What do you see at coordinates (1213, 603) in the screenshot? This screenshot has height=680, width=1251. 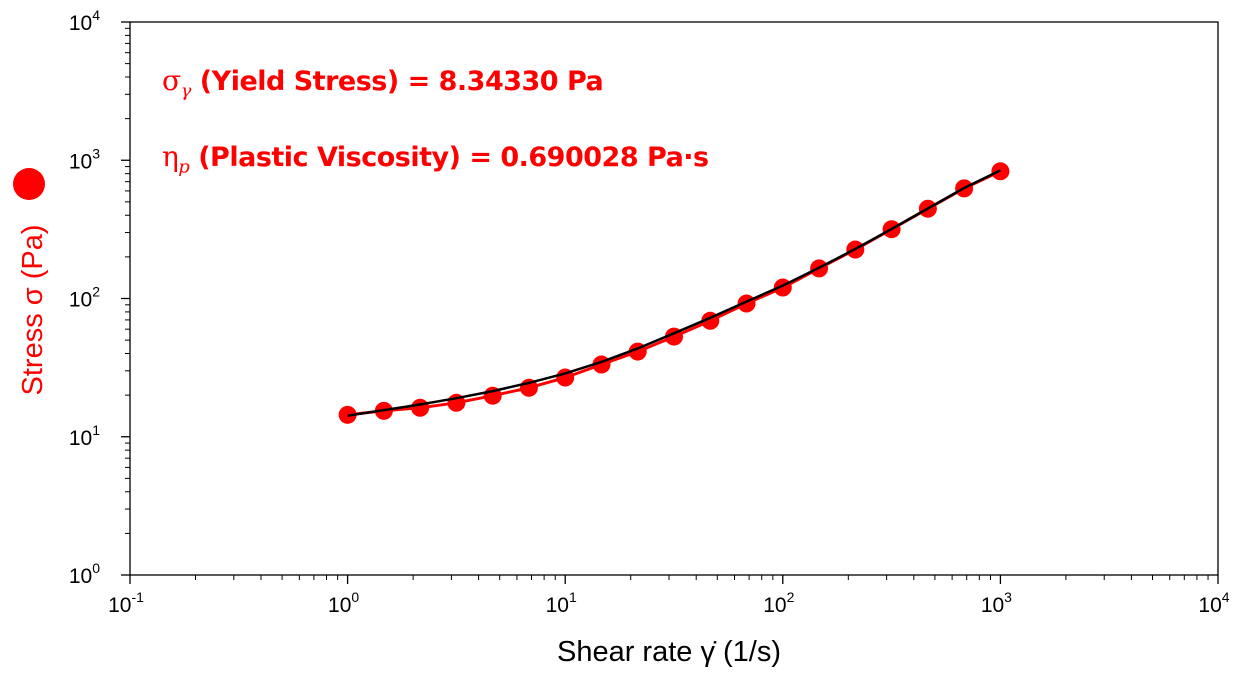 I see `x-tick-label: 10⁴` at bounding box center [1213, 603].